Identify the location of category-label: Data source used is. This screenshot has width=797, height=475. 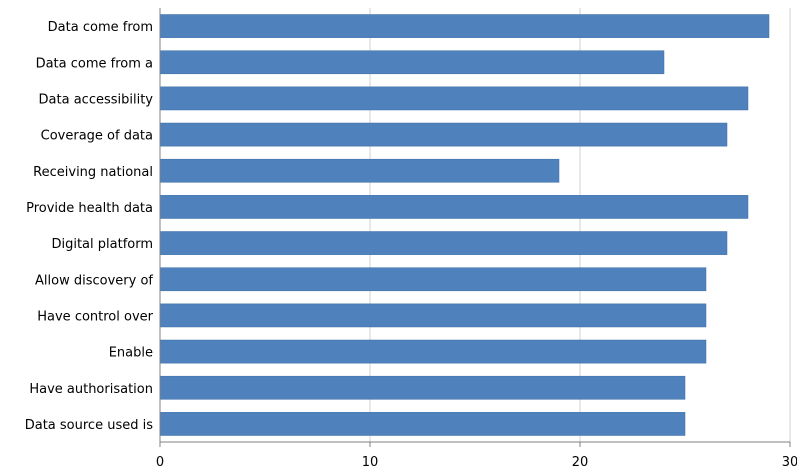
(89, 425).